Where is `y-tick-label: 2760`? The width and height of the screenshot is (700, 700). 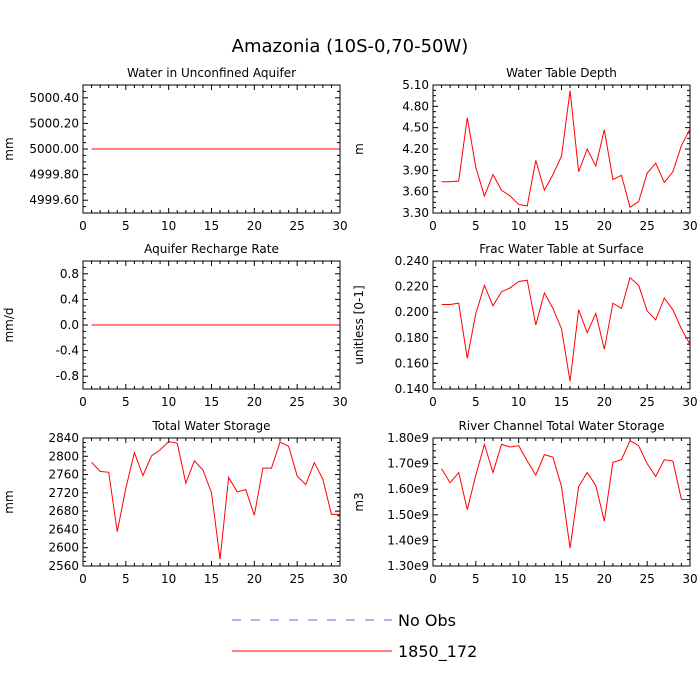
y-tick-label: 2760 is located at coordinates (63, 475).